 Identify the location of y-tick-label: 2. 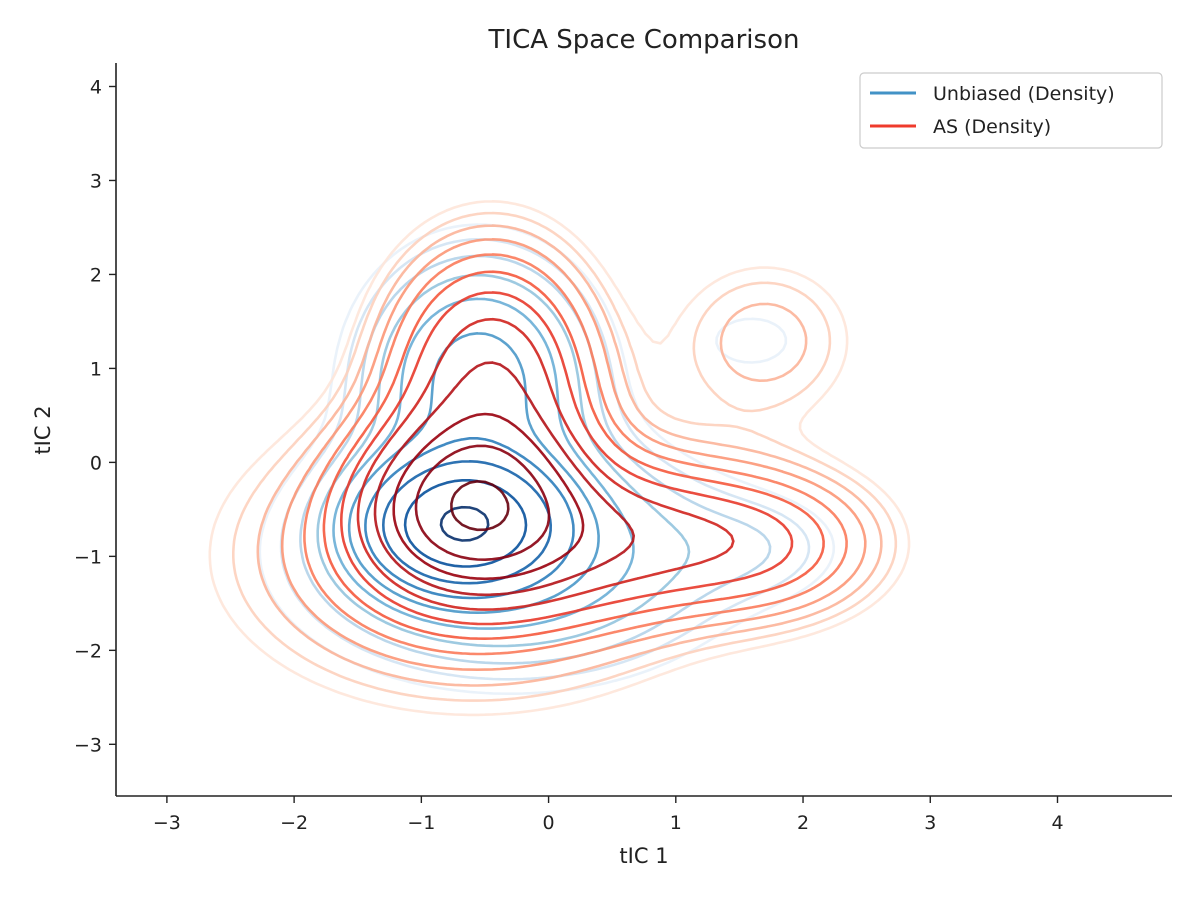
(96, 275).